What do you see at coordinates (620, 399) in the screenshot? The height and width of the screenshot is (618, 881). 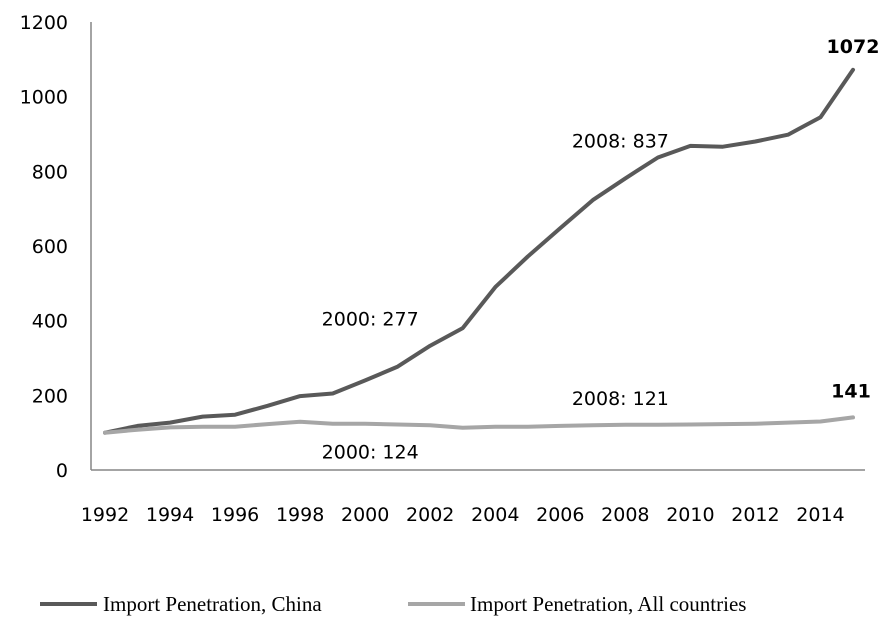 I see `data-label: 2008: 121` at bounding box center [620, 399].